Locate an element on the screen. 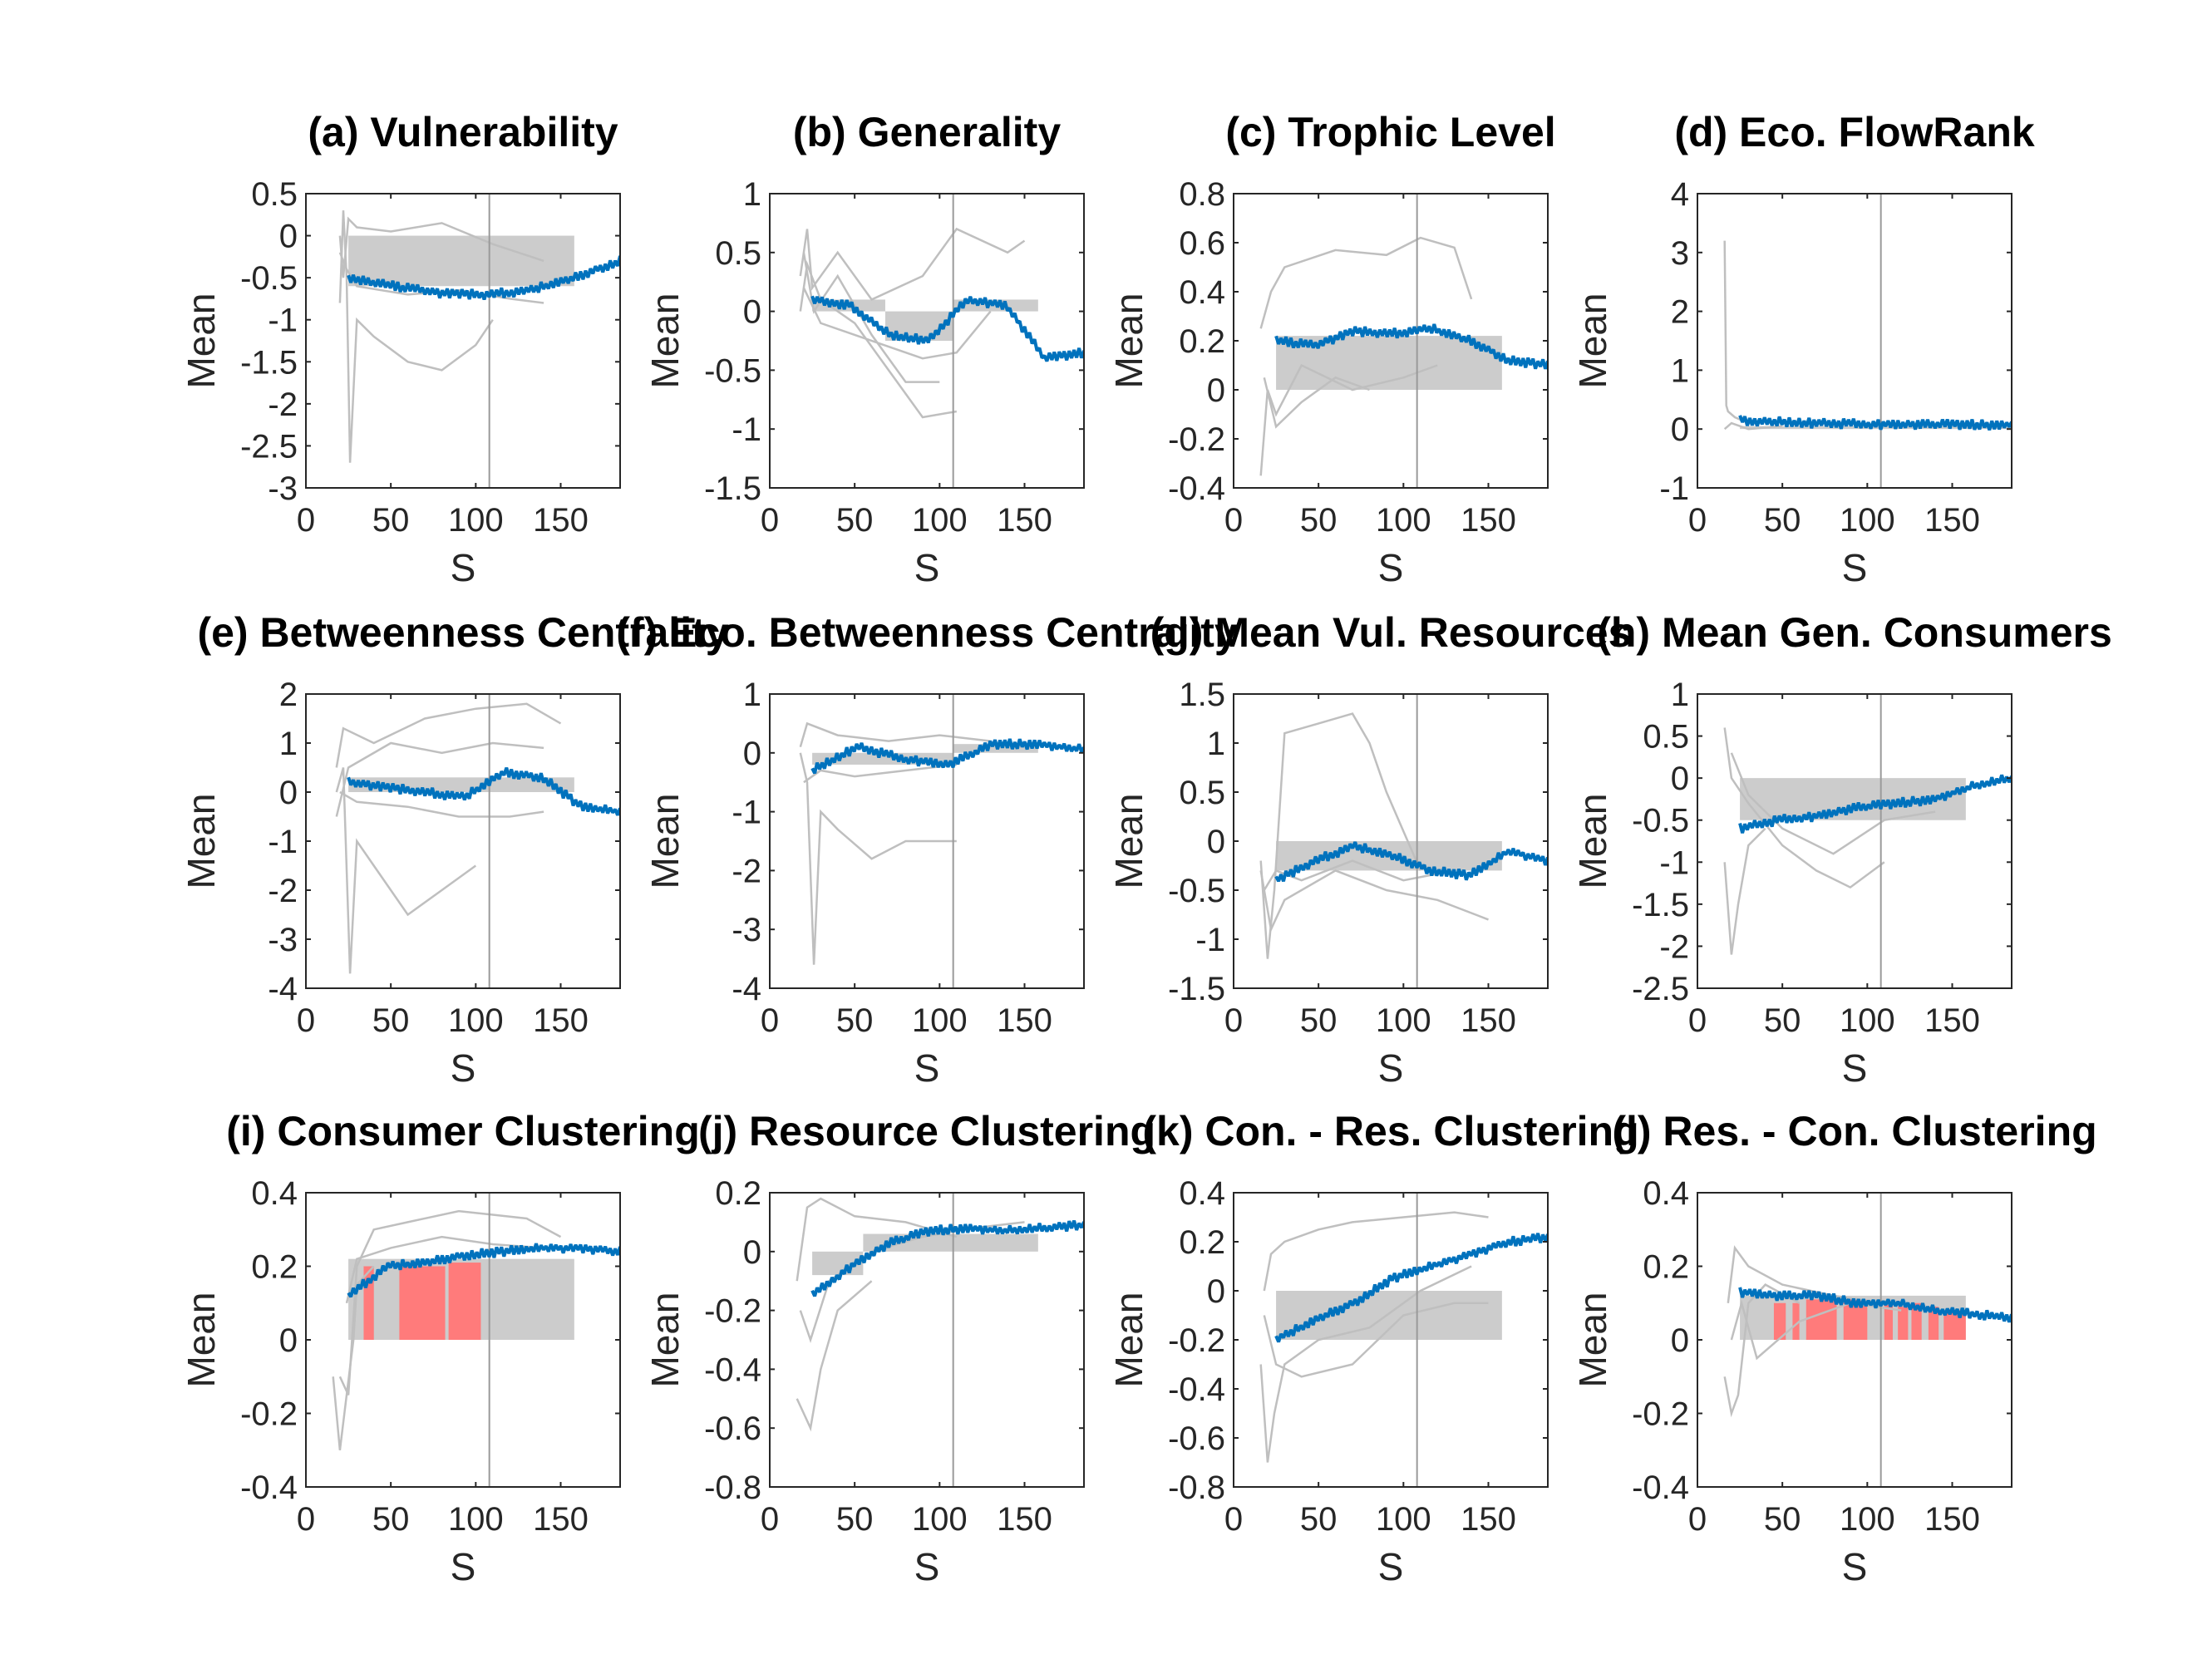  y-tick-label: 1.5 is located at coordinates (1202, 695).